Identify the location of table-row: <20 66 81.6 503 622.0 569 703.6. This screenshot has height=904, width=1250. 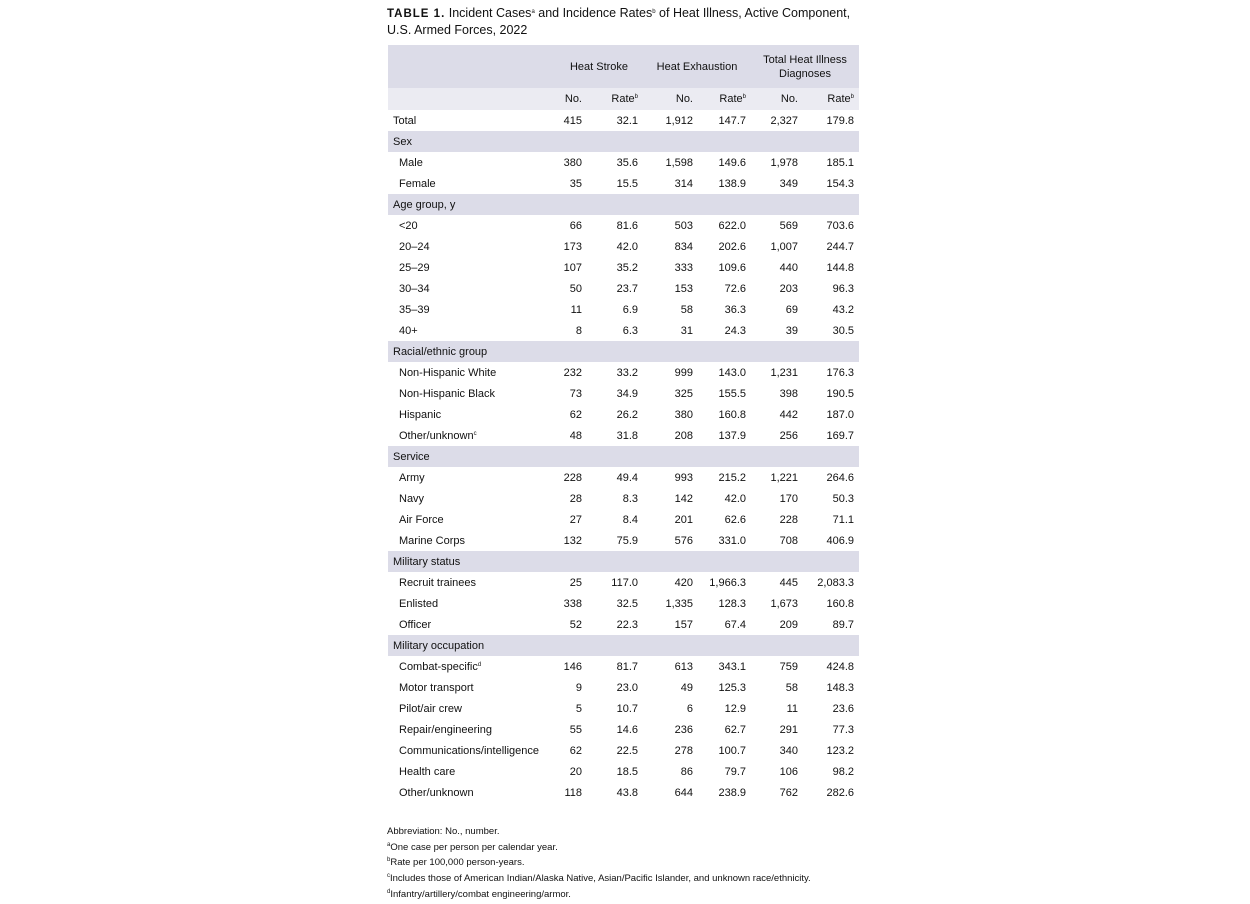
(623, 225).